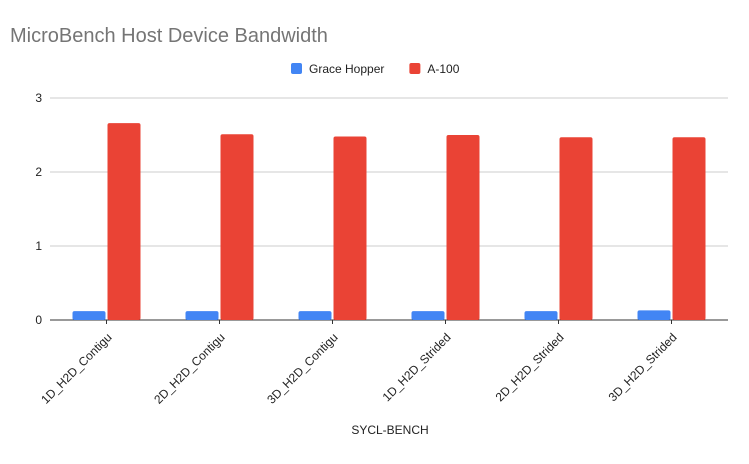 This screenshot has height=464, width=749. What do you see at coordinates (38, 320) in the screenshot?
I see `y-tick-label: 0` at bounding box center [38, 320].